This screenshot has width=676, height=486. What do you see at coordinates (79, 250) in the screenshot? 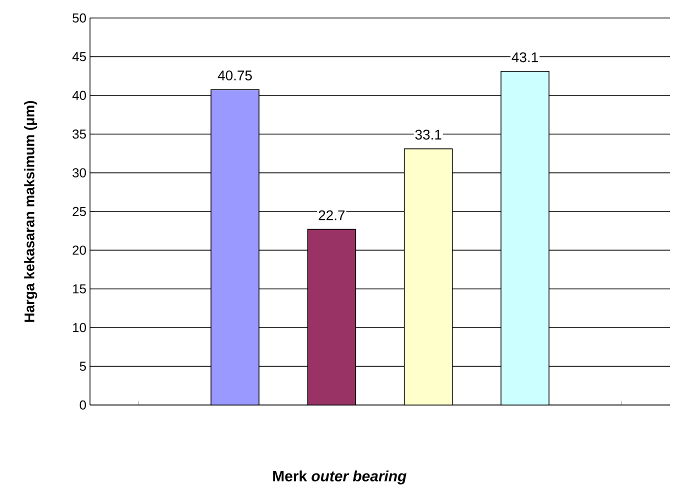
I see `y-tick-label: 20` at bounding box center [79, 250].